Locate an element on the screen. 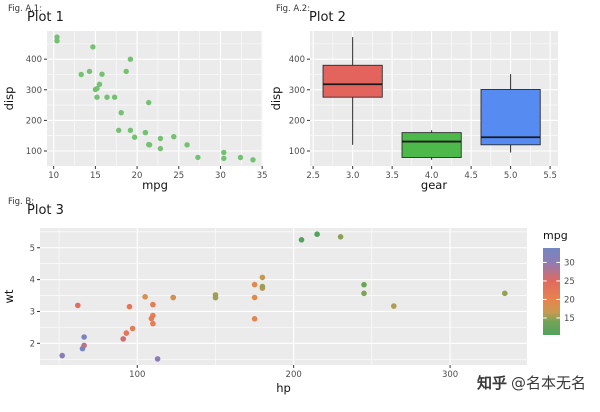 Image resolution: width=600 pixels, height=412 pixels. legend-tick-label: 25 is located at coordinates (569, 282).